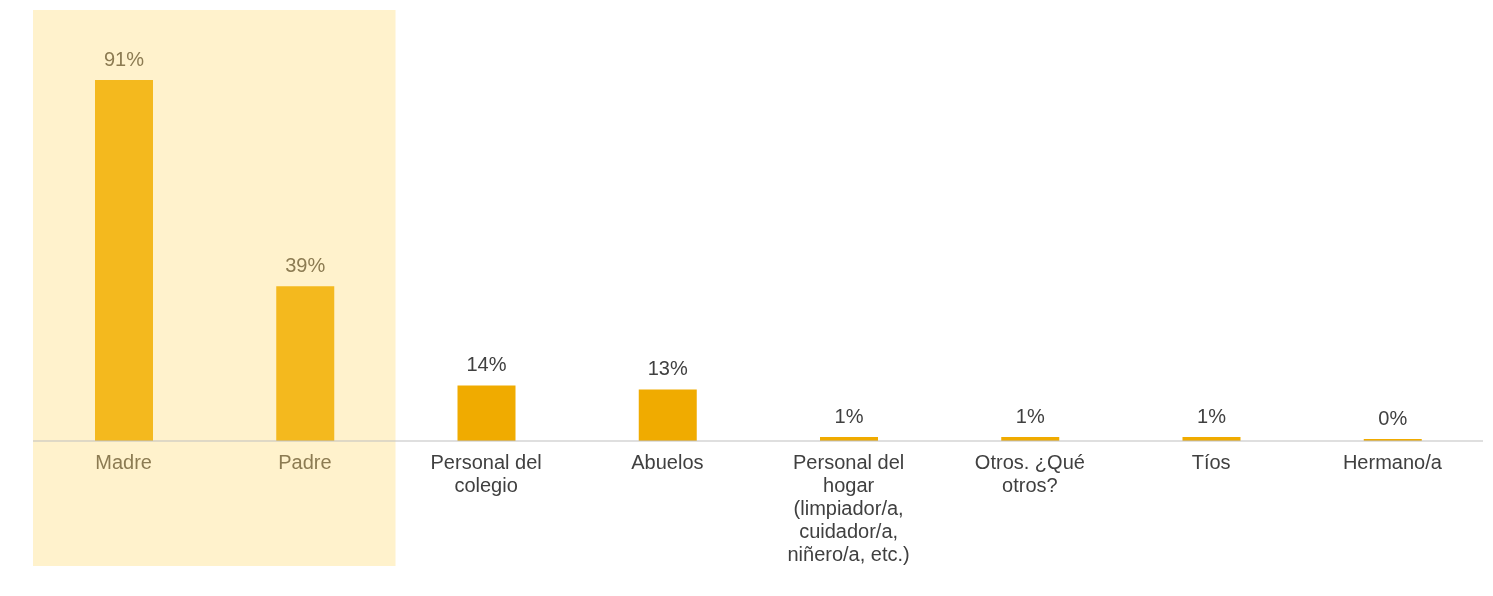 The image size is (1493, 596). What do you see at coordinates (1392, 462) in the screenshot?
I see `x-tick-label: Hermano/a` at bounding box center [1392, 462].